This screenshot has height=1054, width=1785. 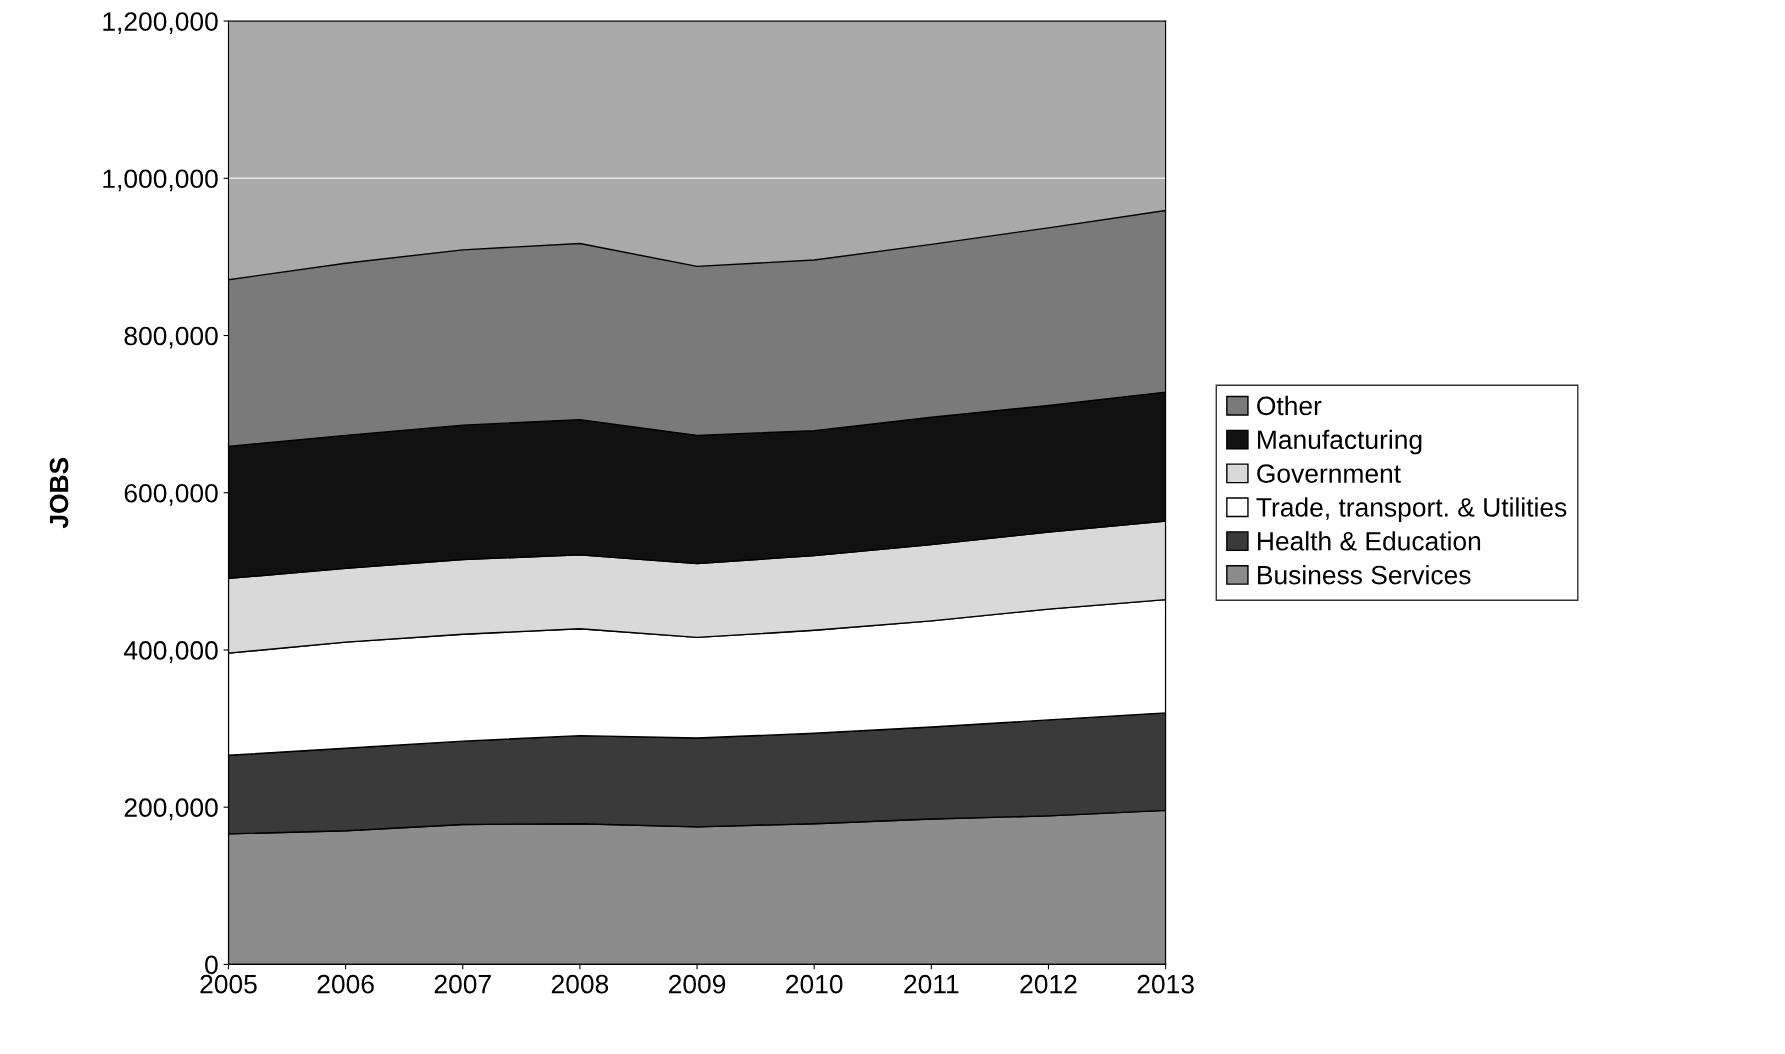 I want to click on legend-label: Trade, transport. & Utilities, so click(x=1411, y=509).